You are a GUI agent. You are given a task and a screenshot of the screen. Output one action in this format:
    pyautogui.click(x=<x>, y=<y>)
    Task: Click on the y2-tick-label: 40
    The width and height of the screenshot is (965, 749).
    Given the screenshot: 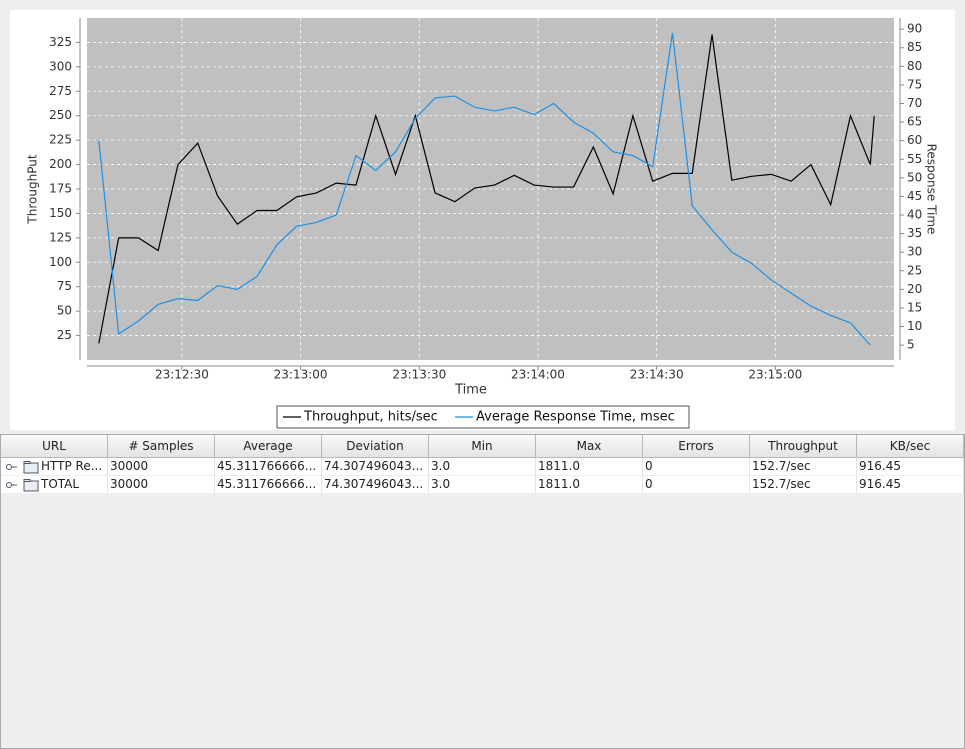 What is the action you would take?
    pyautogui.click(x=914, y=215)
    